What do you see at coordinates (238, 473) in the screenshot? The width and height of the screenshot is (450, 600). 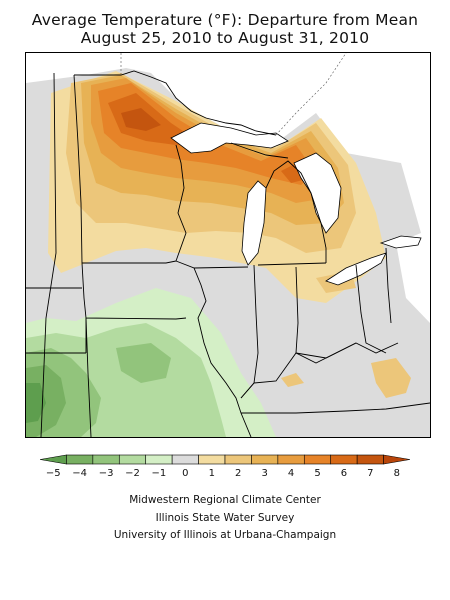 I see `legend-tick-label: 2` at bounding box center [238, 473].